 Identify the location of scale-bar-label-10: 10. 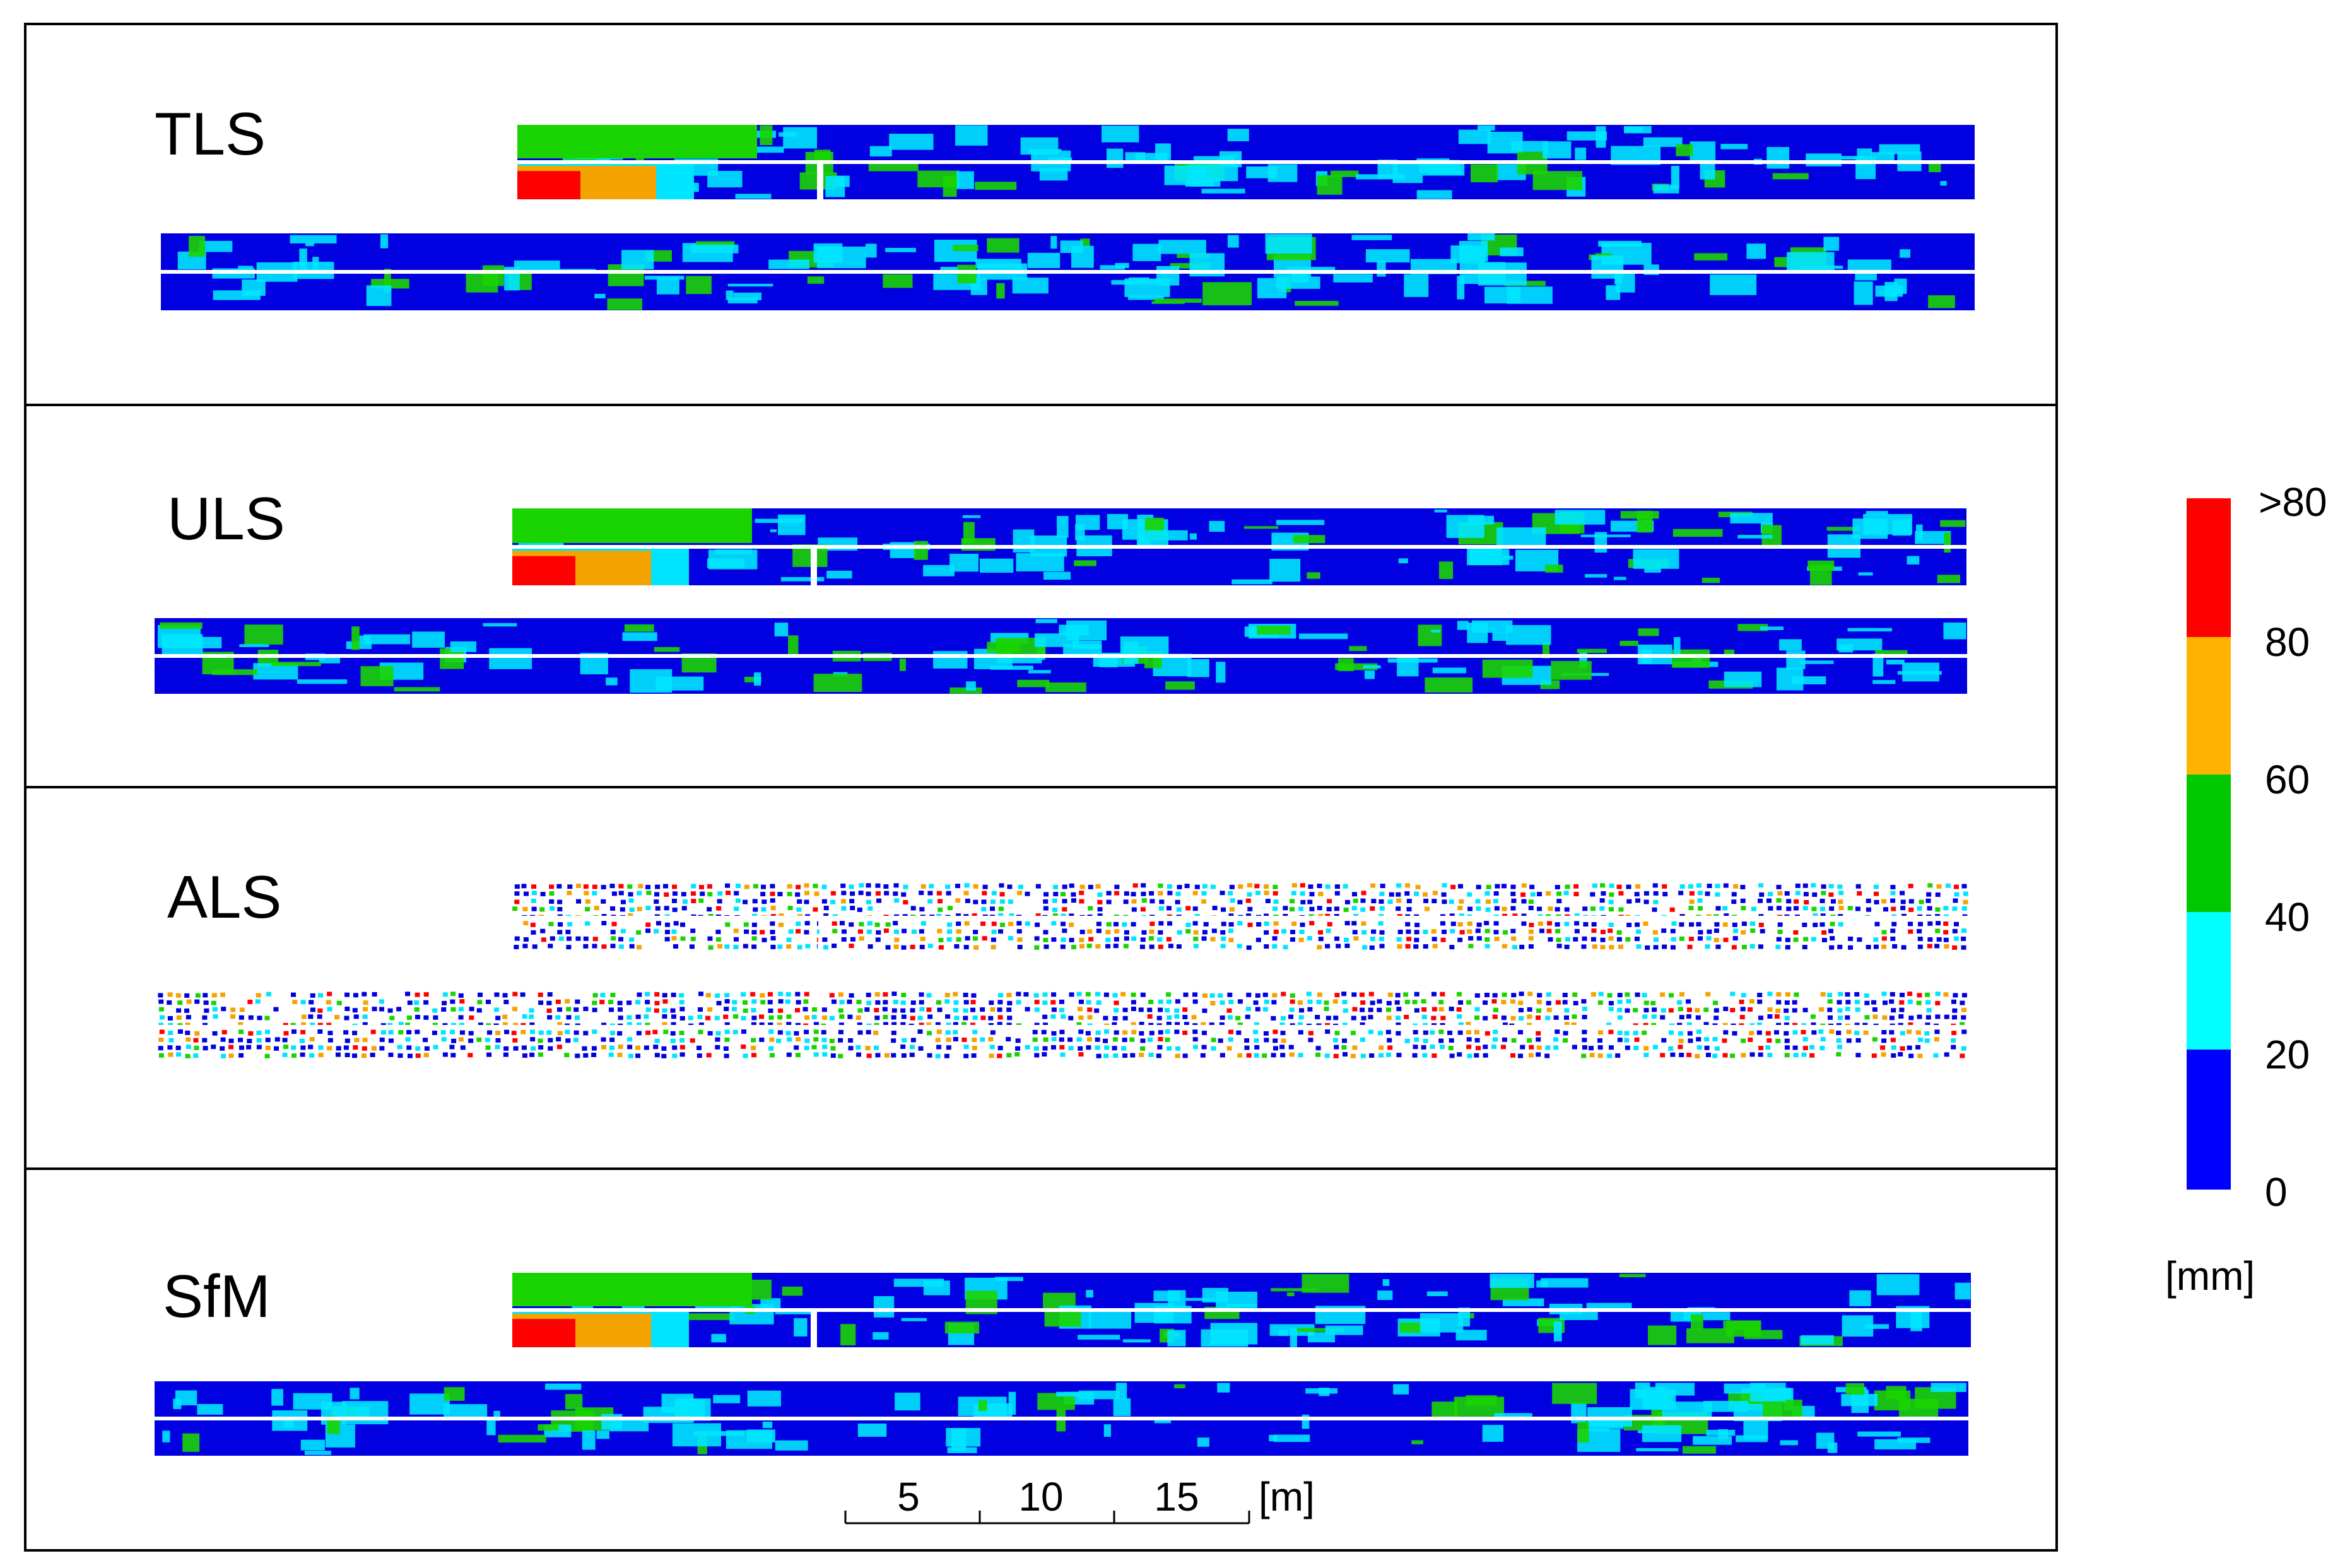
(1041, 1496).